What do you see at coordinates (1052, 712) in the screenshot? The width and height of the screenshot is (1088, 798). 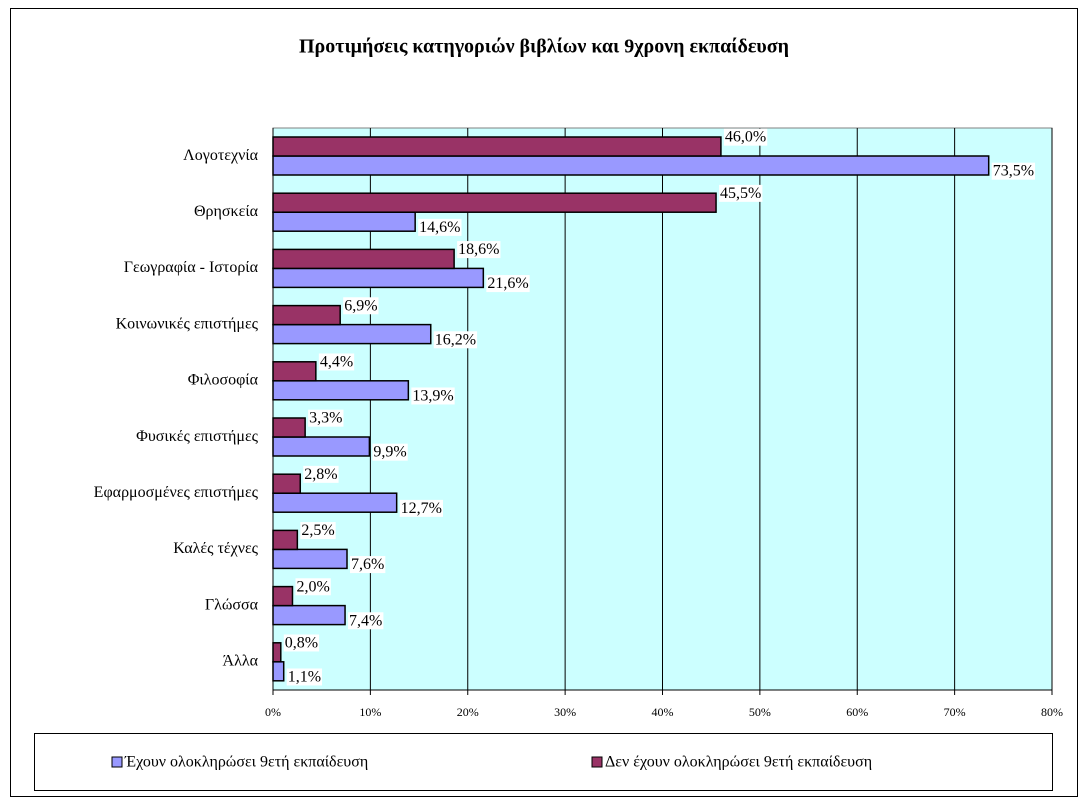 I see `x-tick-label: 80%` at bounding box center [1052, 712].